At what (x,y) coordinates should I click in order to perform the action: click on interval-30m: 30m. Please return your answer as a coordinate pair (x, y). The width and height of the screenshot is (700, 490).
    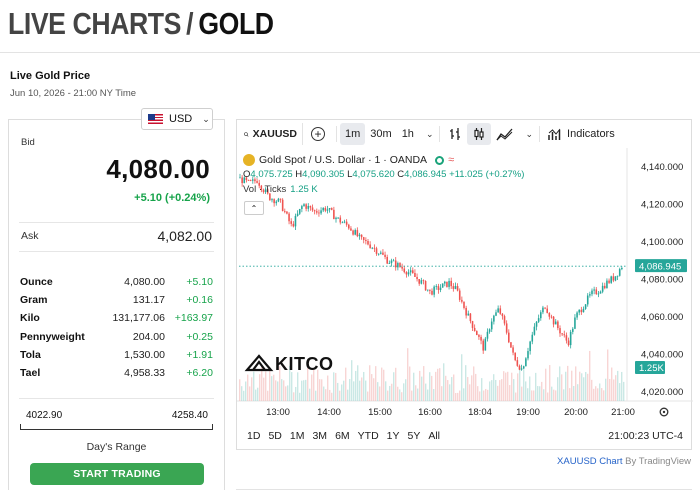
    Looking at the image, I should click on (381, 134).